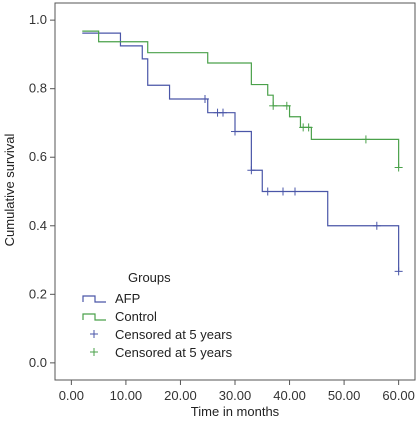 This screenshot has height=424, width=420. Describe the element at coordinates (42, 191) in the screenshot. I see `y-axis: 0.0 0.2 0.4 0.6 0.8 1.0` at that location.